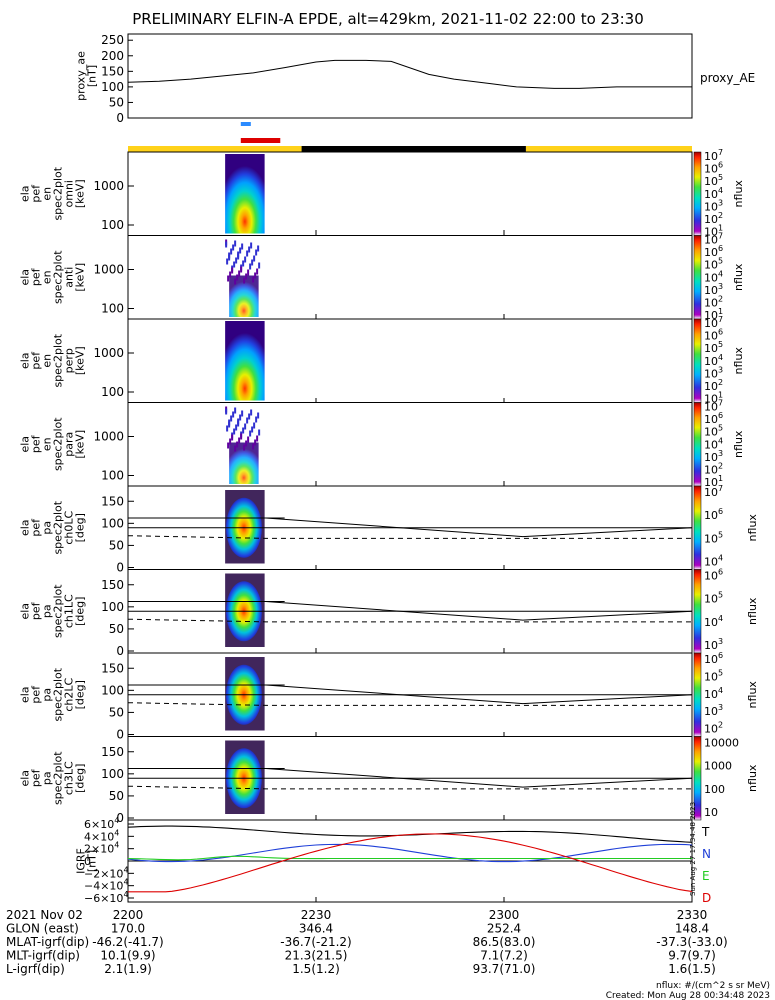 Image resolution: width=775 pixels, height=1000 pixels. I want to click on igrf-legend-d: D, so click(706, 898).